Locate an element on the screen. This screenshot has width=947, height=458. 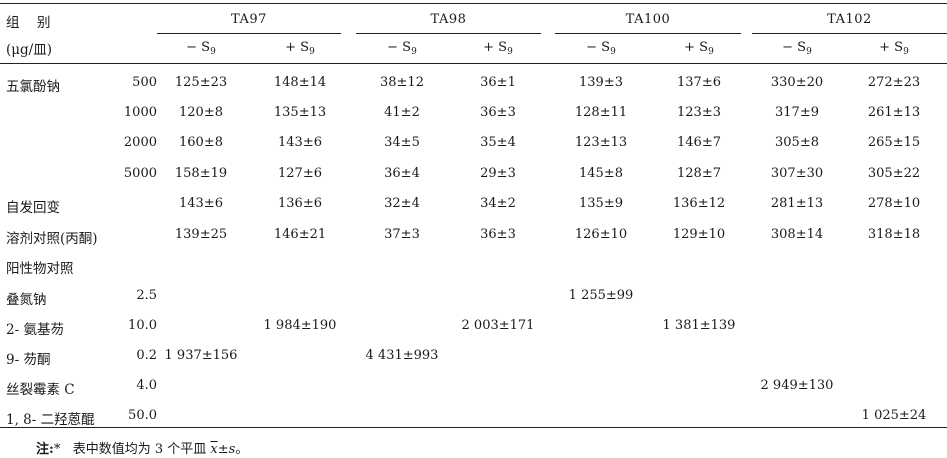
table-cell: 145±8 is located at coordinates (601, 173).